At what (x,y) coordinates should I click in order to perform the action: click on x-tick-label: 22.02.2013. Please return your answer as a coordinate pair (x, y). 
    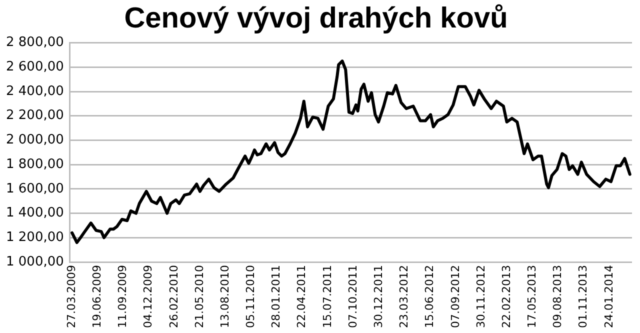
    Looking at the image, I should click on (506, 296).